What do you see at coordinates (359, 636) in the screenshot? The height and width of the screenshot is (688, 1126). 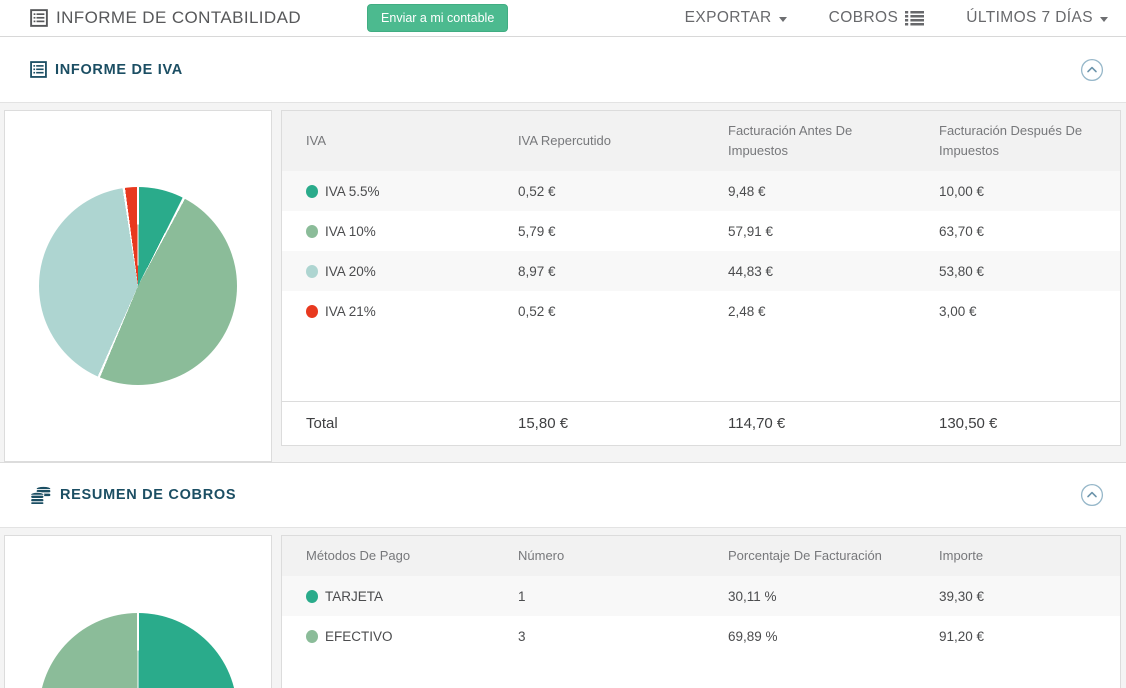 I see `row-label: EFECTIVO` at bounding box center [359, 636].